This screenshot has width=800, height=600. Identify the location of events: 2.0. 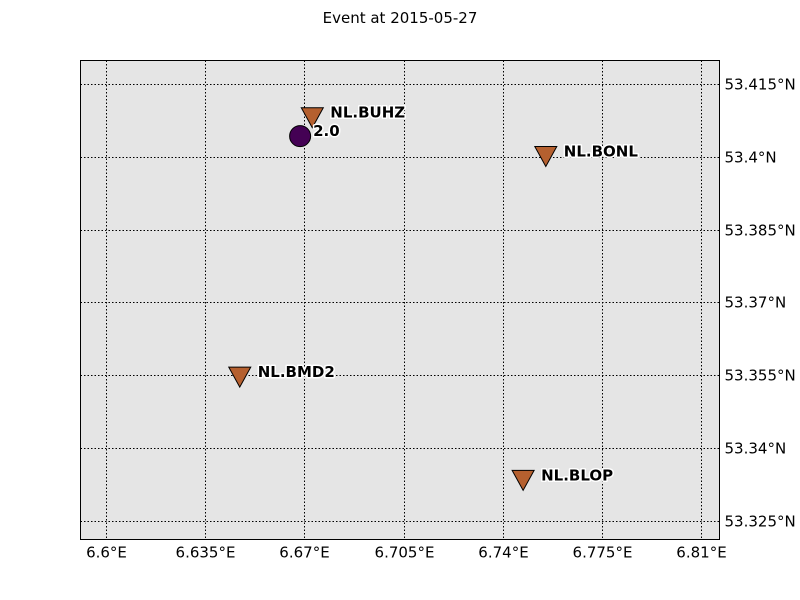
(315, 134).